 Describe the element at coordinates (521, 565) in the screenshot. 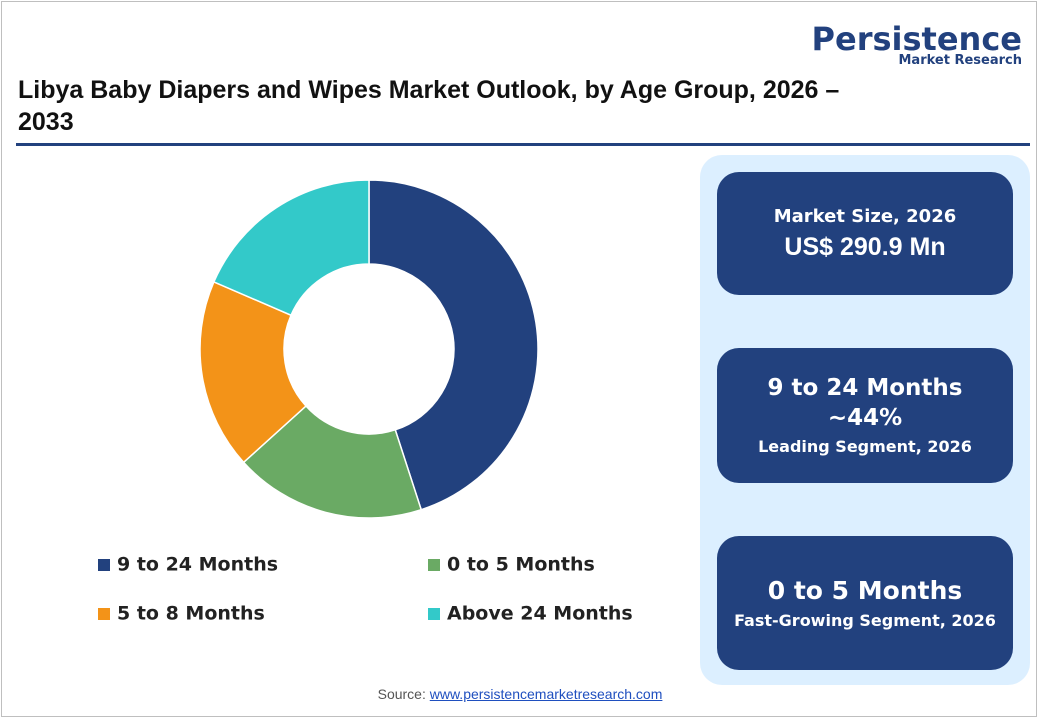

I see `legend-label: 0 to 5 Months` at that location.